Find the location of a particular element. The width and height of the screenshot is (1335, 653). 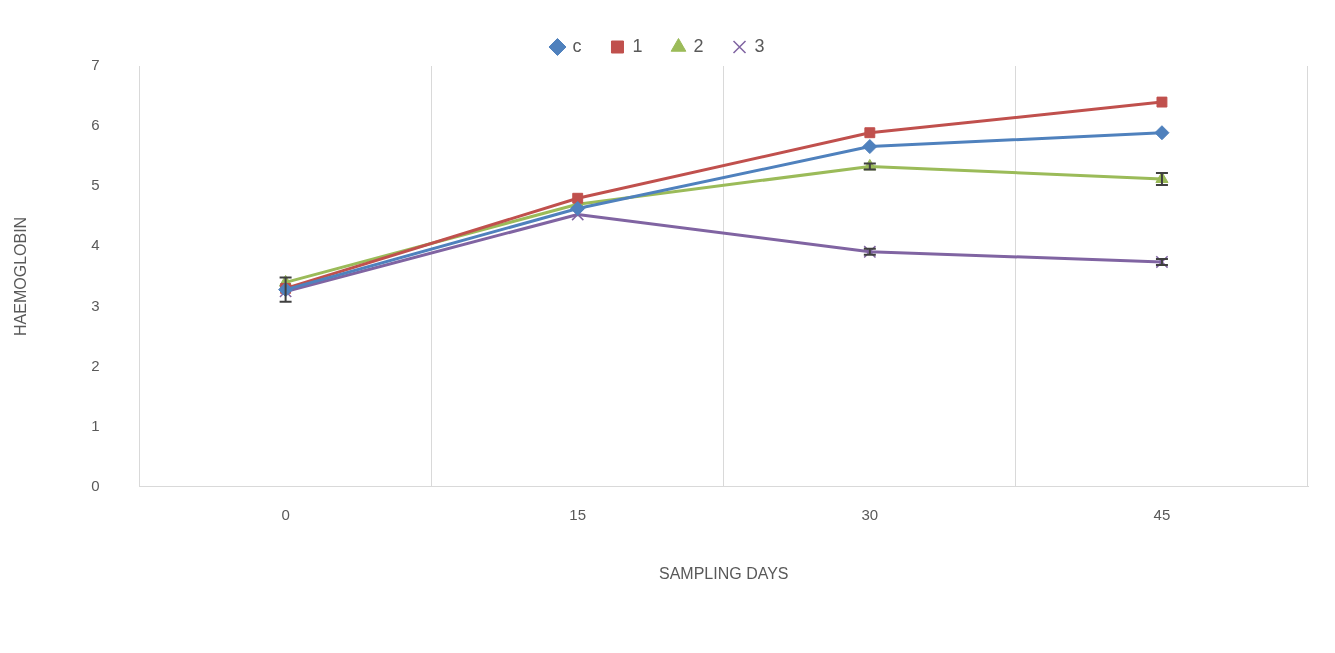

y-tick-label: 1 is located at coordinates (95, 425).